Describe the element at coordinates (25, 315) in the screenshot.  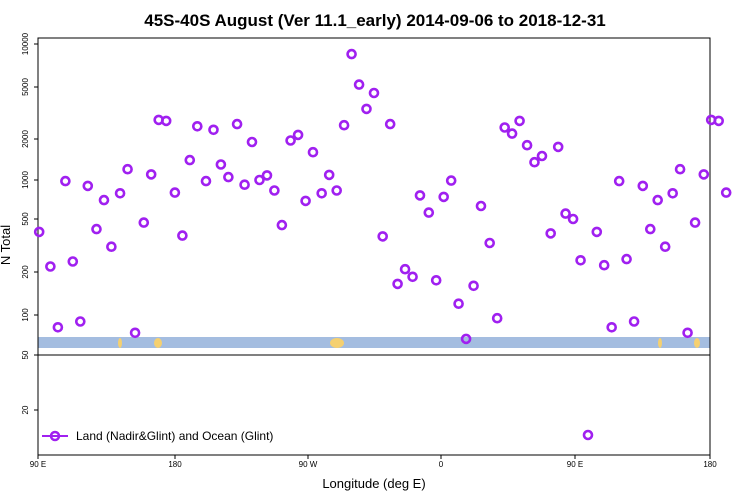
I see `y-tick-label: 100` at that location.